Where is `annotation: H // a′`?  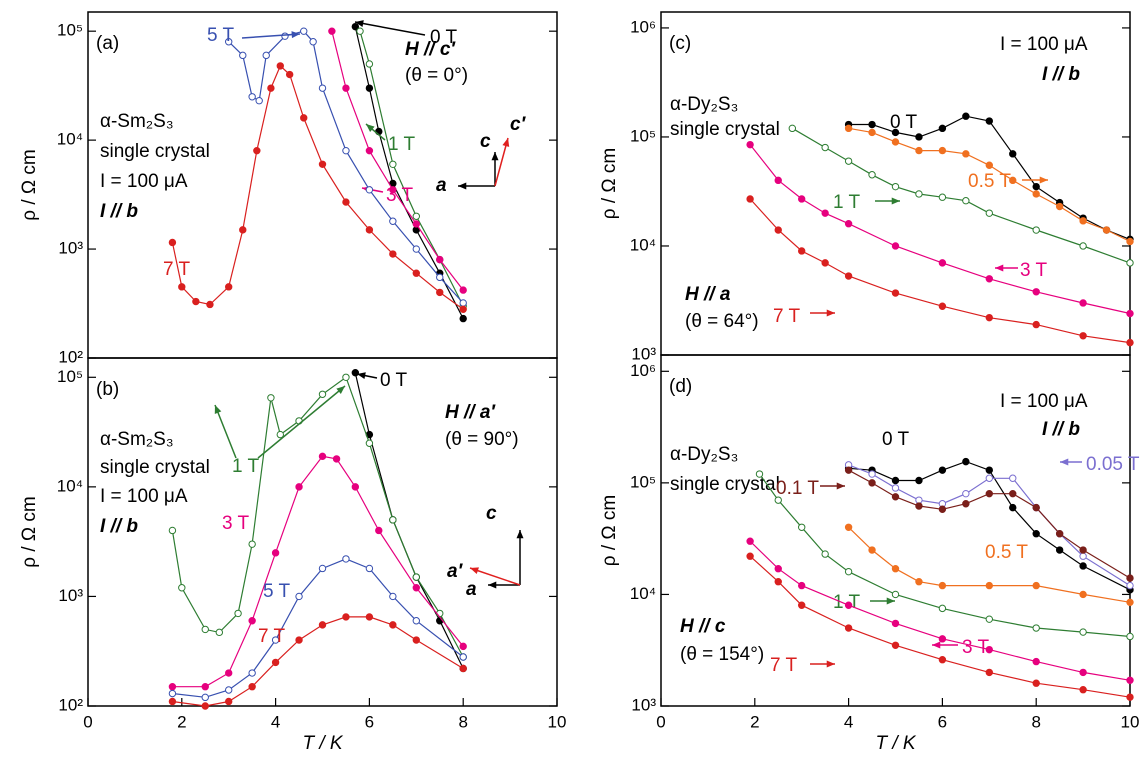 annotation: H // a′ is located at coordinates (470, 412).